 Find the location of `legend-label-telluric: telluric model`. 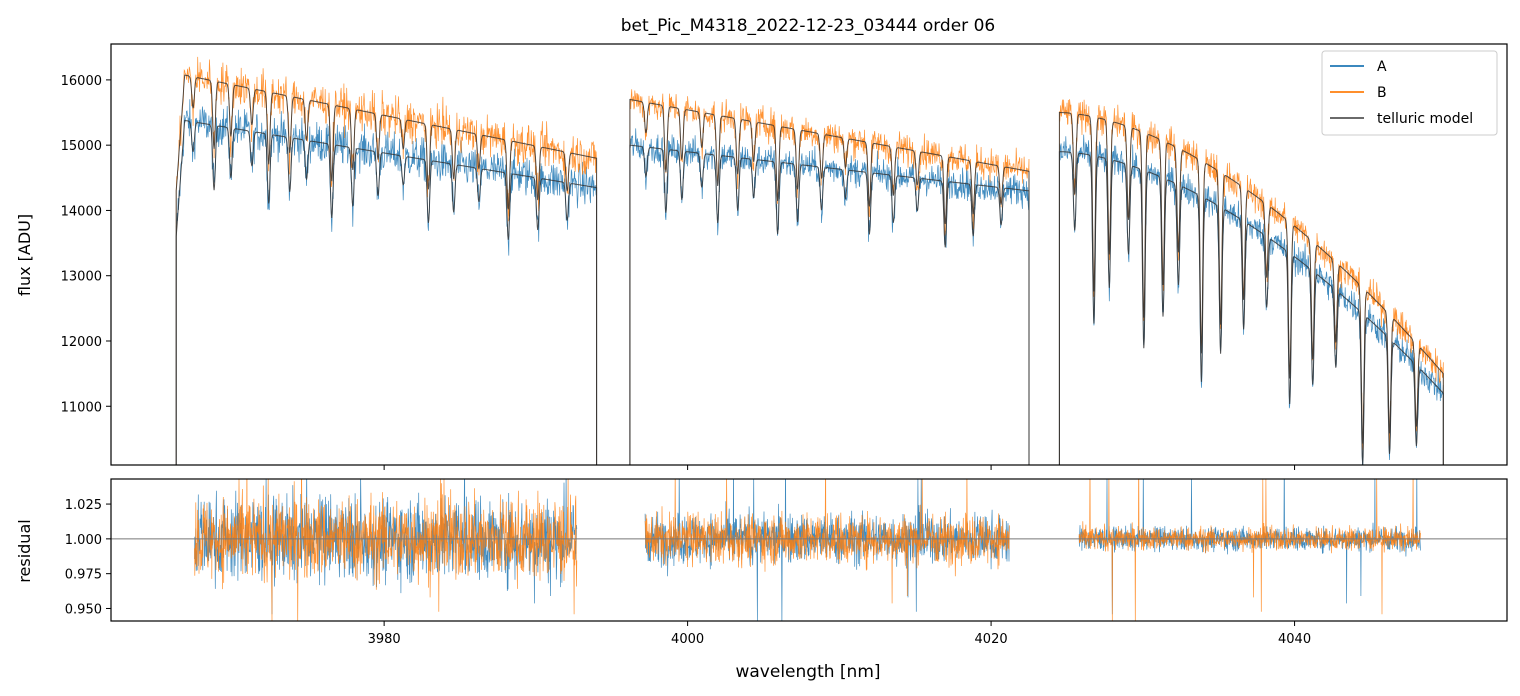

legend-label-telluric: telluric model is located at coordinates (1425, 119).